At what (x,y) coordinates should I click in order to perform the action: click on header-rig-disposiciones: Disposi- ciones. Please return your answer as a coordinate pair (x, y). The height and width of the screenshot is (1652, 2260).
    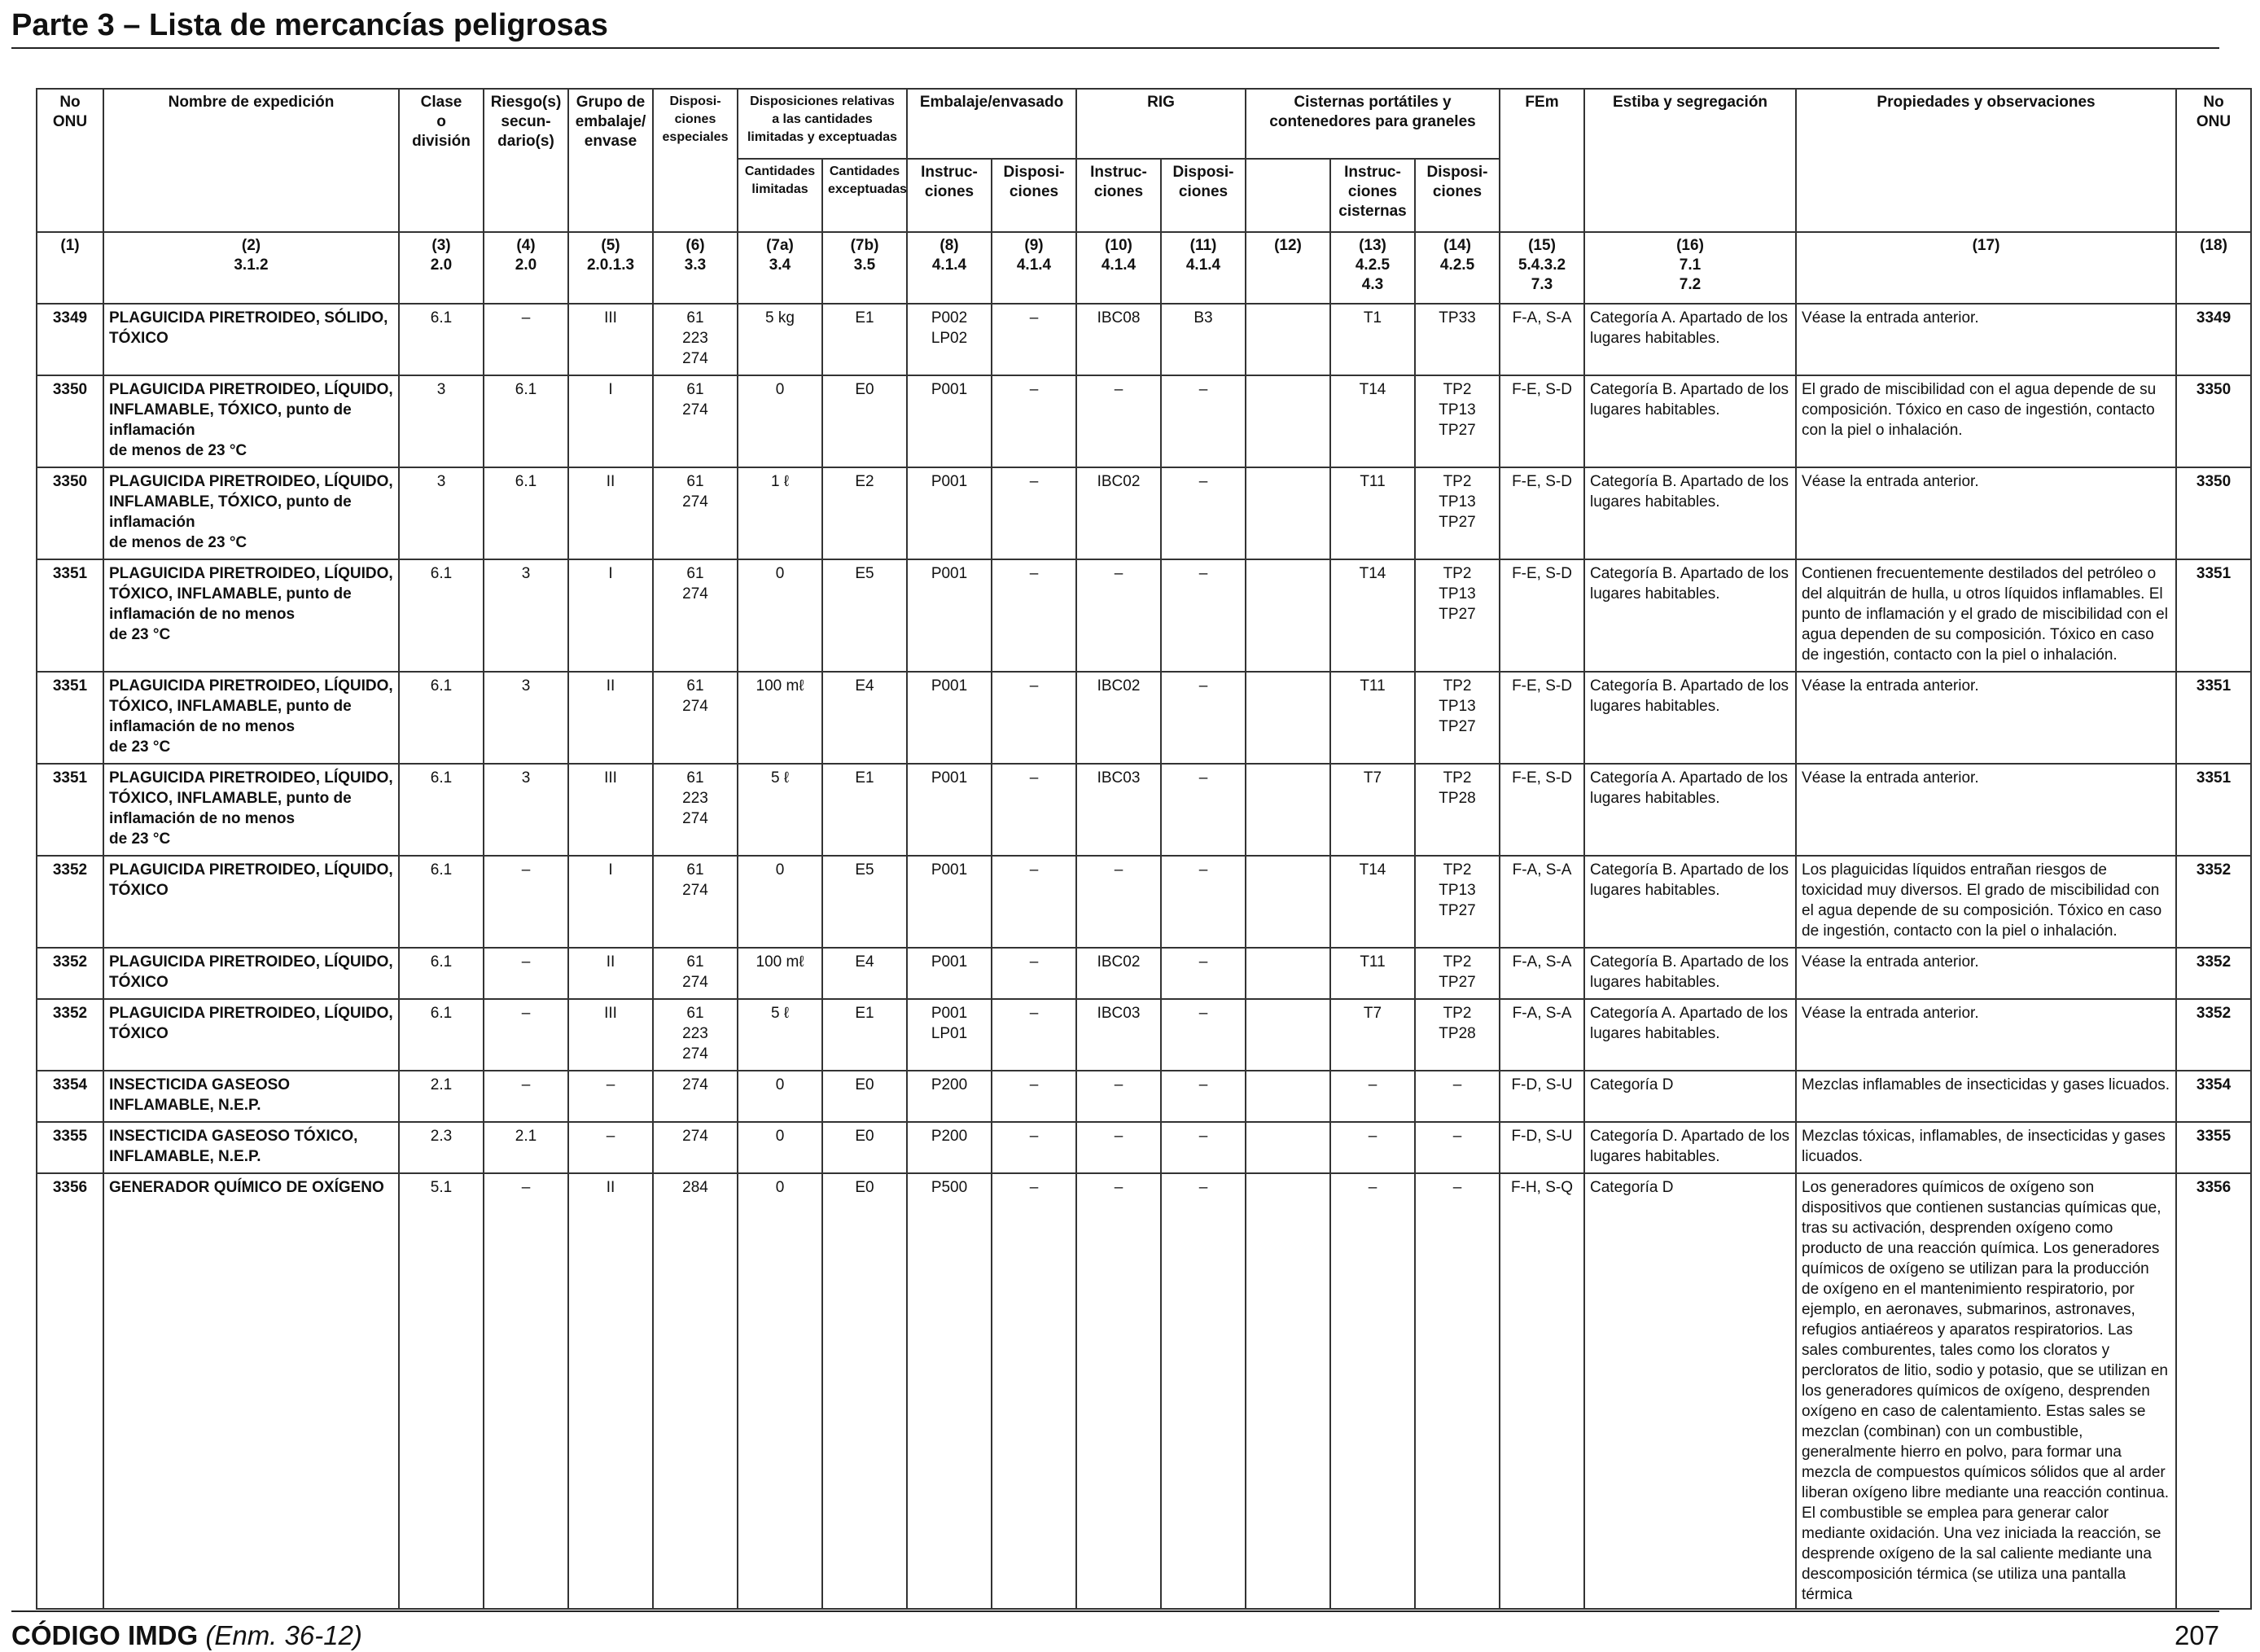
    Looking at the image, I should click on (1203, 195).